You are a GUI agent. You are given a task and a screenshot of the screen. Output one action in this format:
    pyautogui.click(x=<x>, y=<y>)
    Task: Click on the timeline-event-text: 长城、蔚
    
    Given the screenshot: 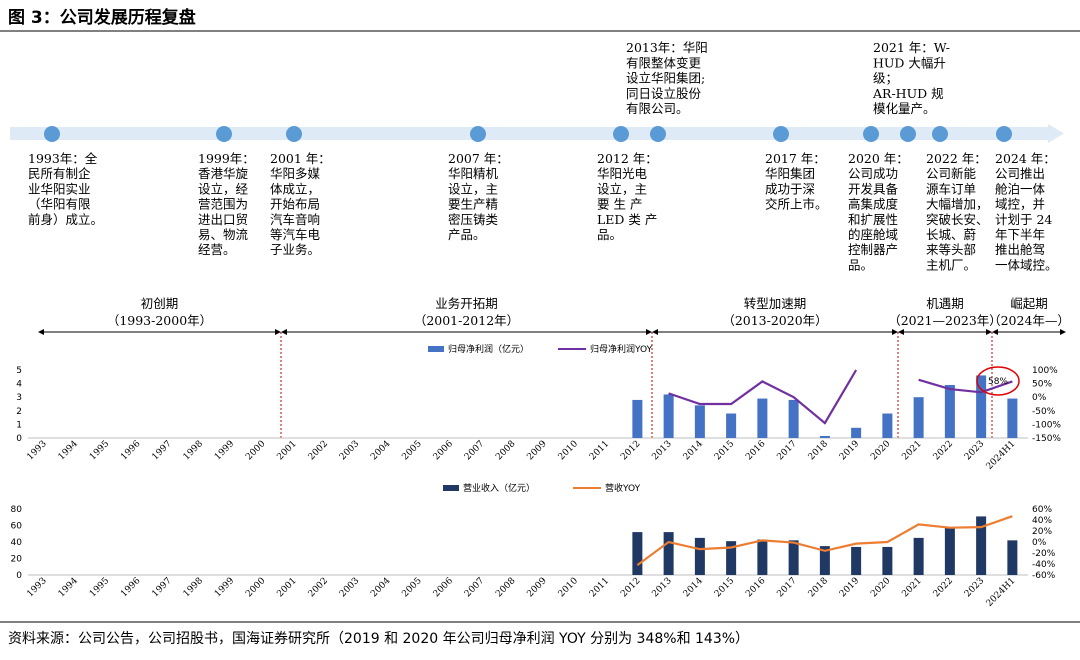 What is the action you would take?
    pyautogui.click(x=951, y=234)
    